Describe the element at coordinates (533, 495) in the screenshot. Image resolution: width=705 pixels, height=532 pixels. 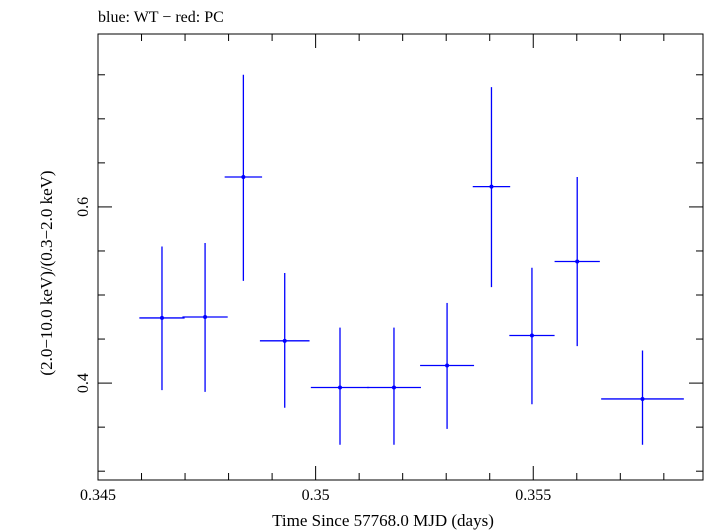
I see `x-tick-label: 0.355` at that location.